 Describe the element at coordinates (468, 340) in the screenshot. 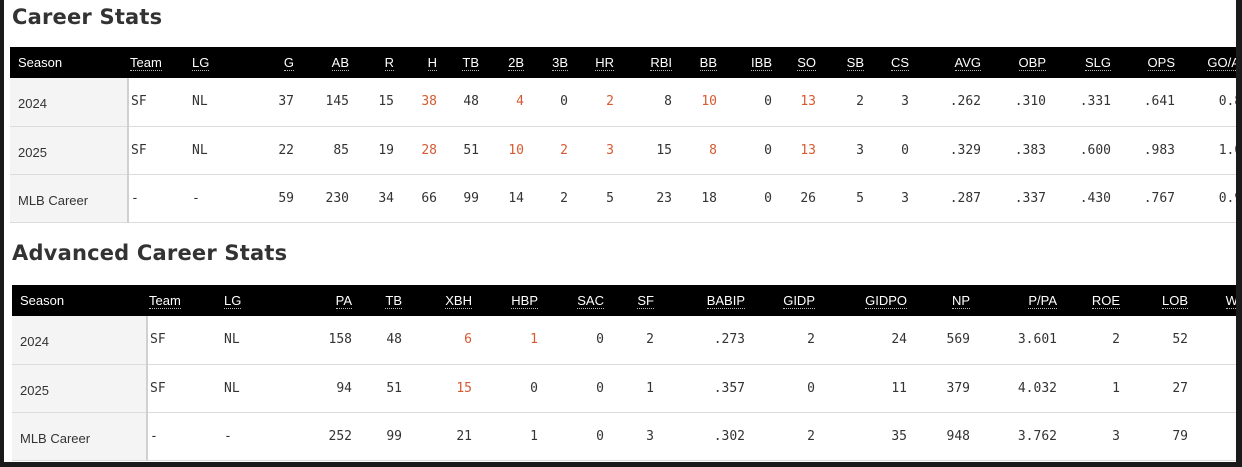

I see `advanced-cell-xbh: 6` at that location.